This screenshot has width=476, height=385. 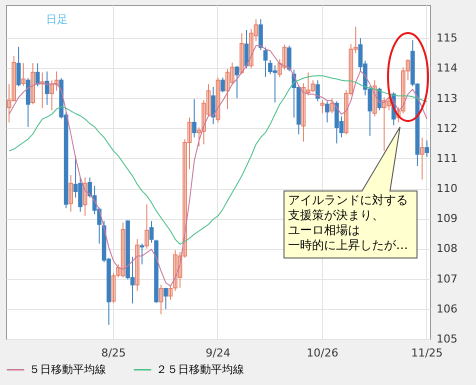 What do you see at coordinates (218, 353) in the screenshot?
I see `x-tick-label: 9/24` at bounding box center [218, 353].